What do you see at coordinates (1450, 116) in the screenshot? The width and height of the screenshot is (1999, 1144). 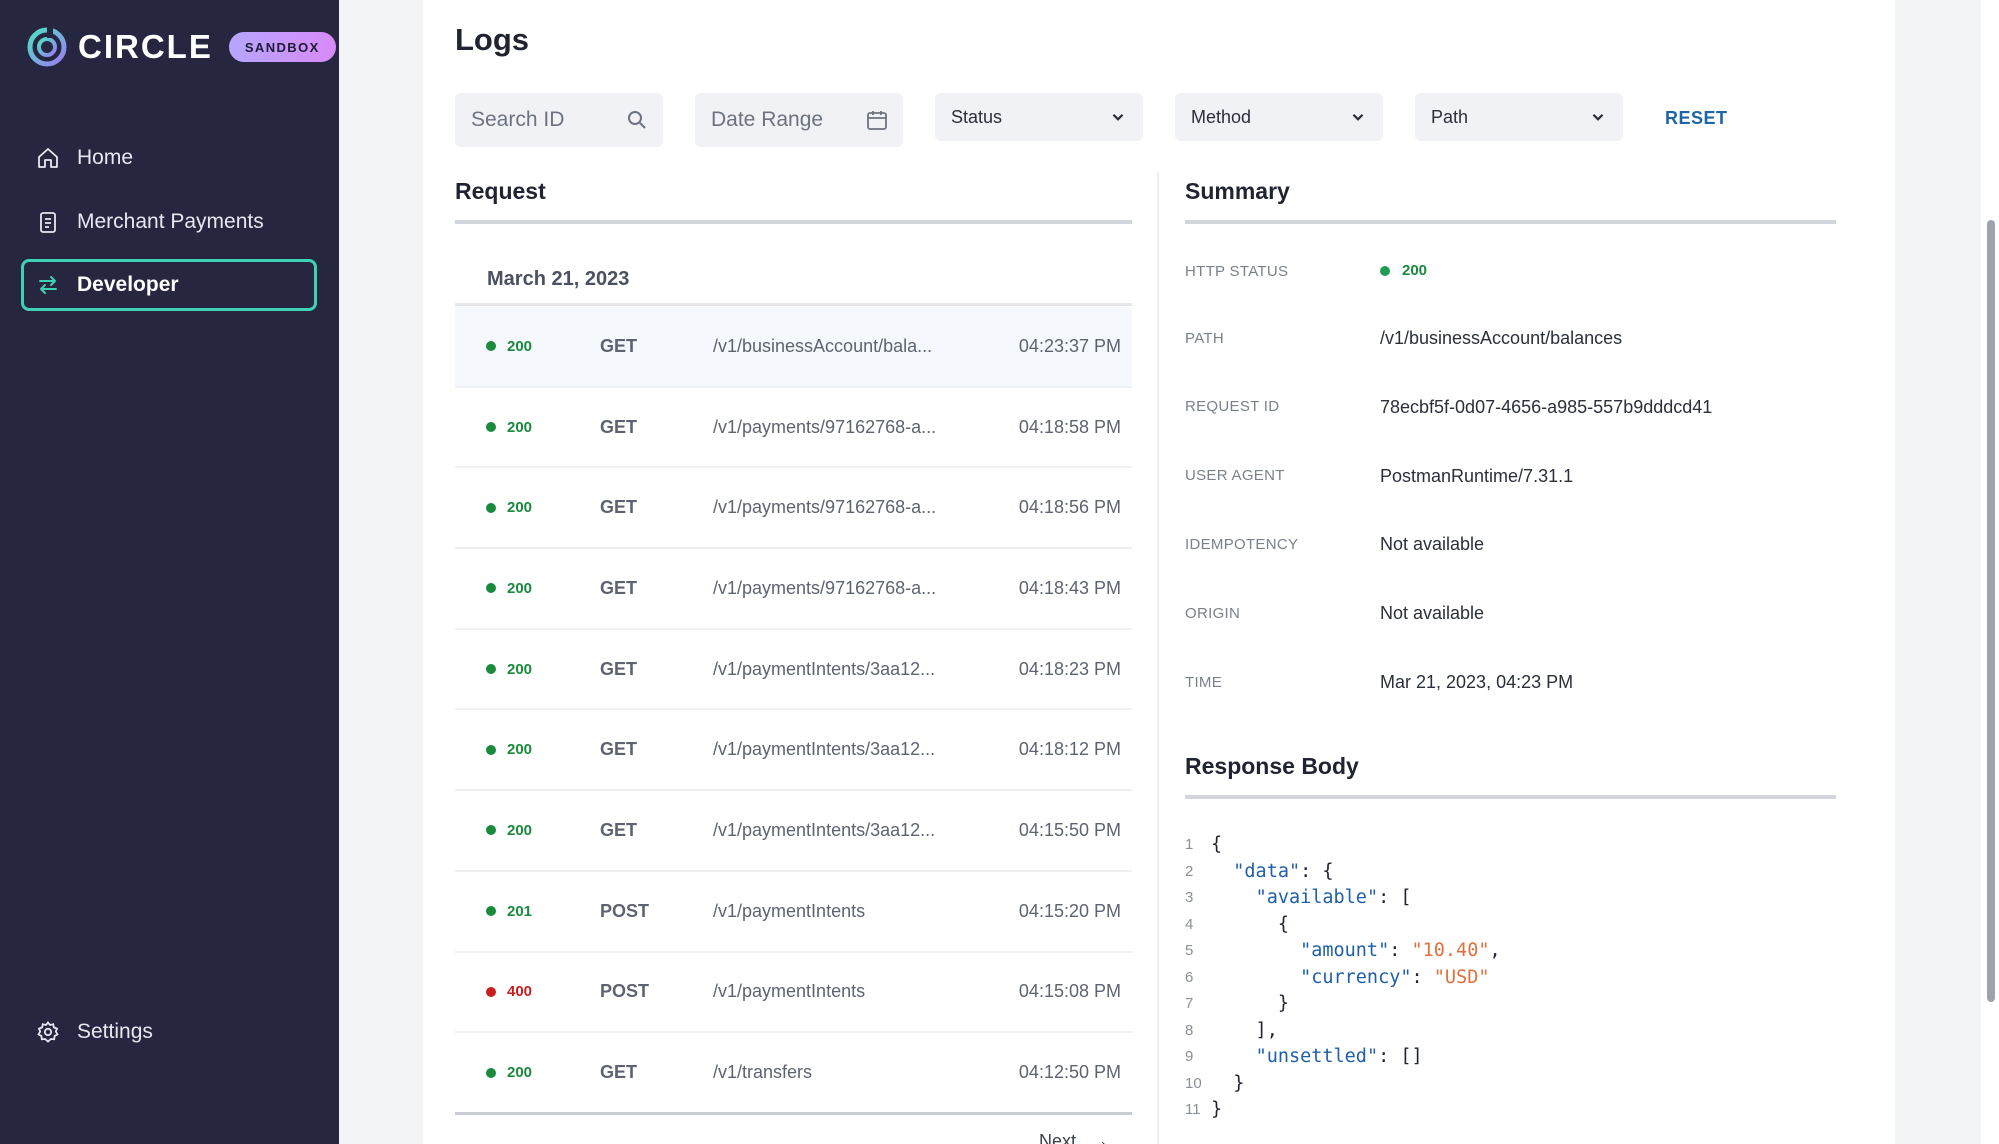 I see `path-select-value: Path` at bounding box center [1450, 116].